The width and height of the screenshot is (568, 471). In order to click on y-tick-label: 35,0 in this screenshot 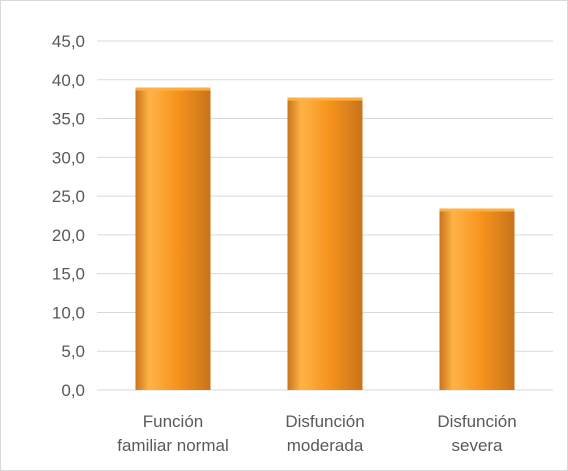, I will do `click(68, 119)`.